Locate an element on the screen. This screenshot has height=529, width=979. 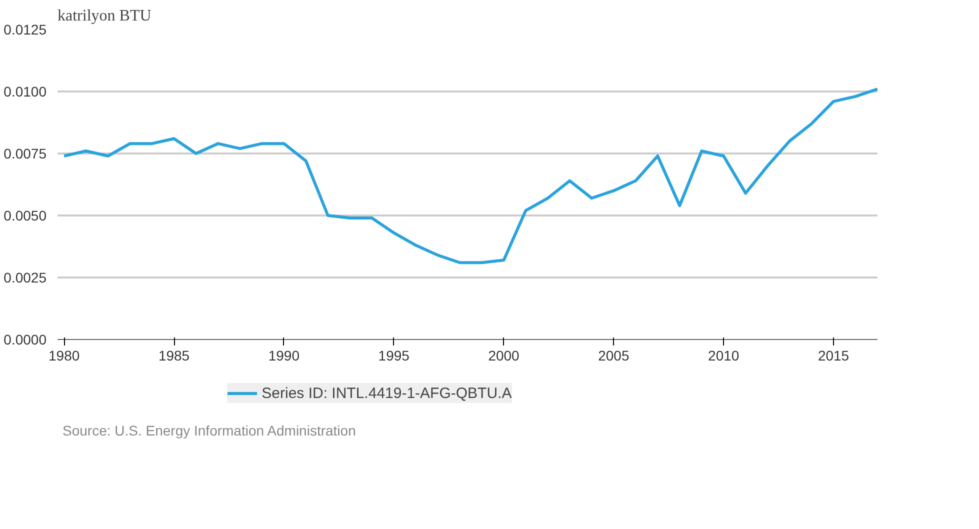
x-tick-label: 2005 is located at coordinates (614, 356).